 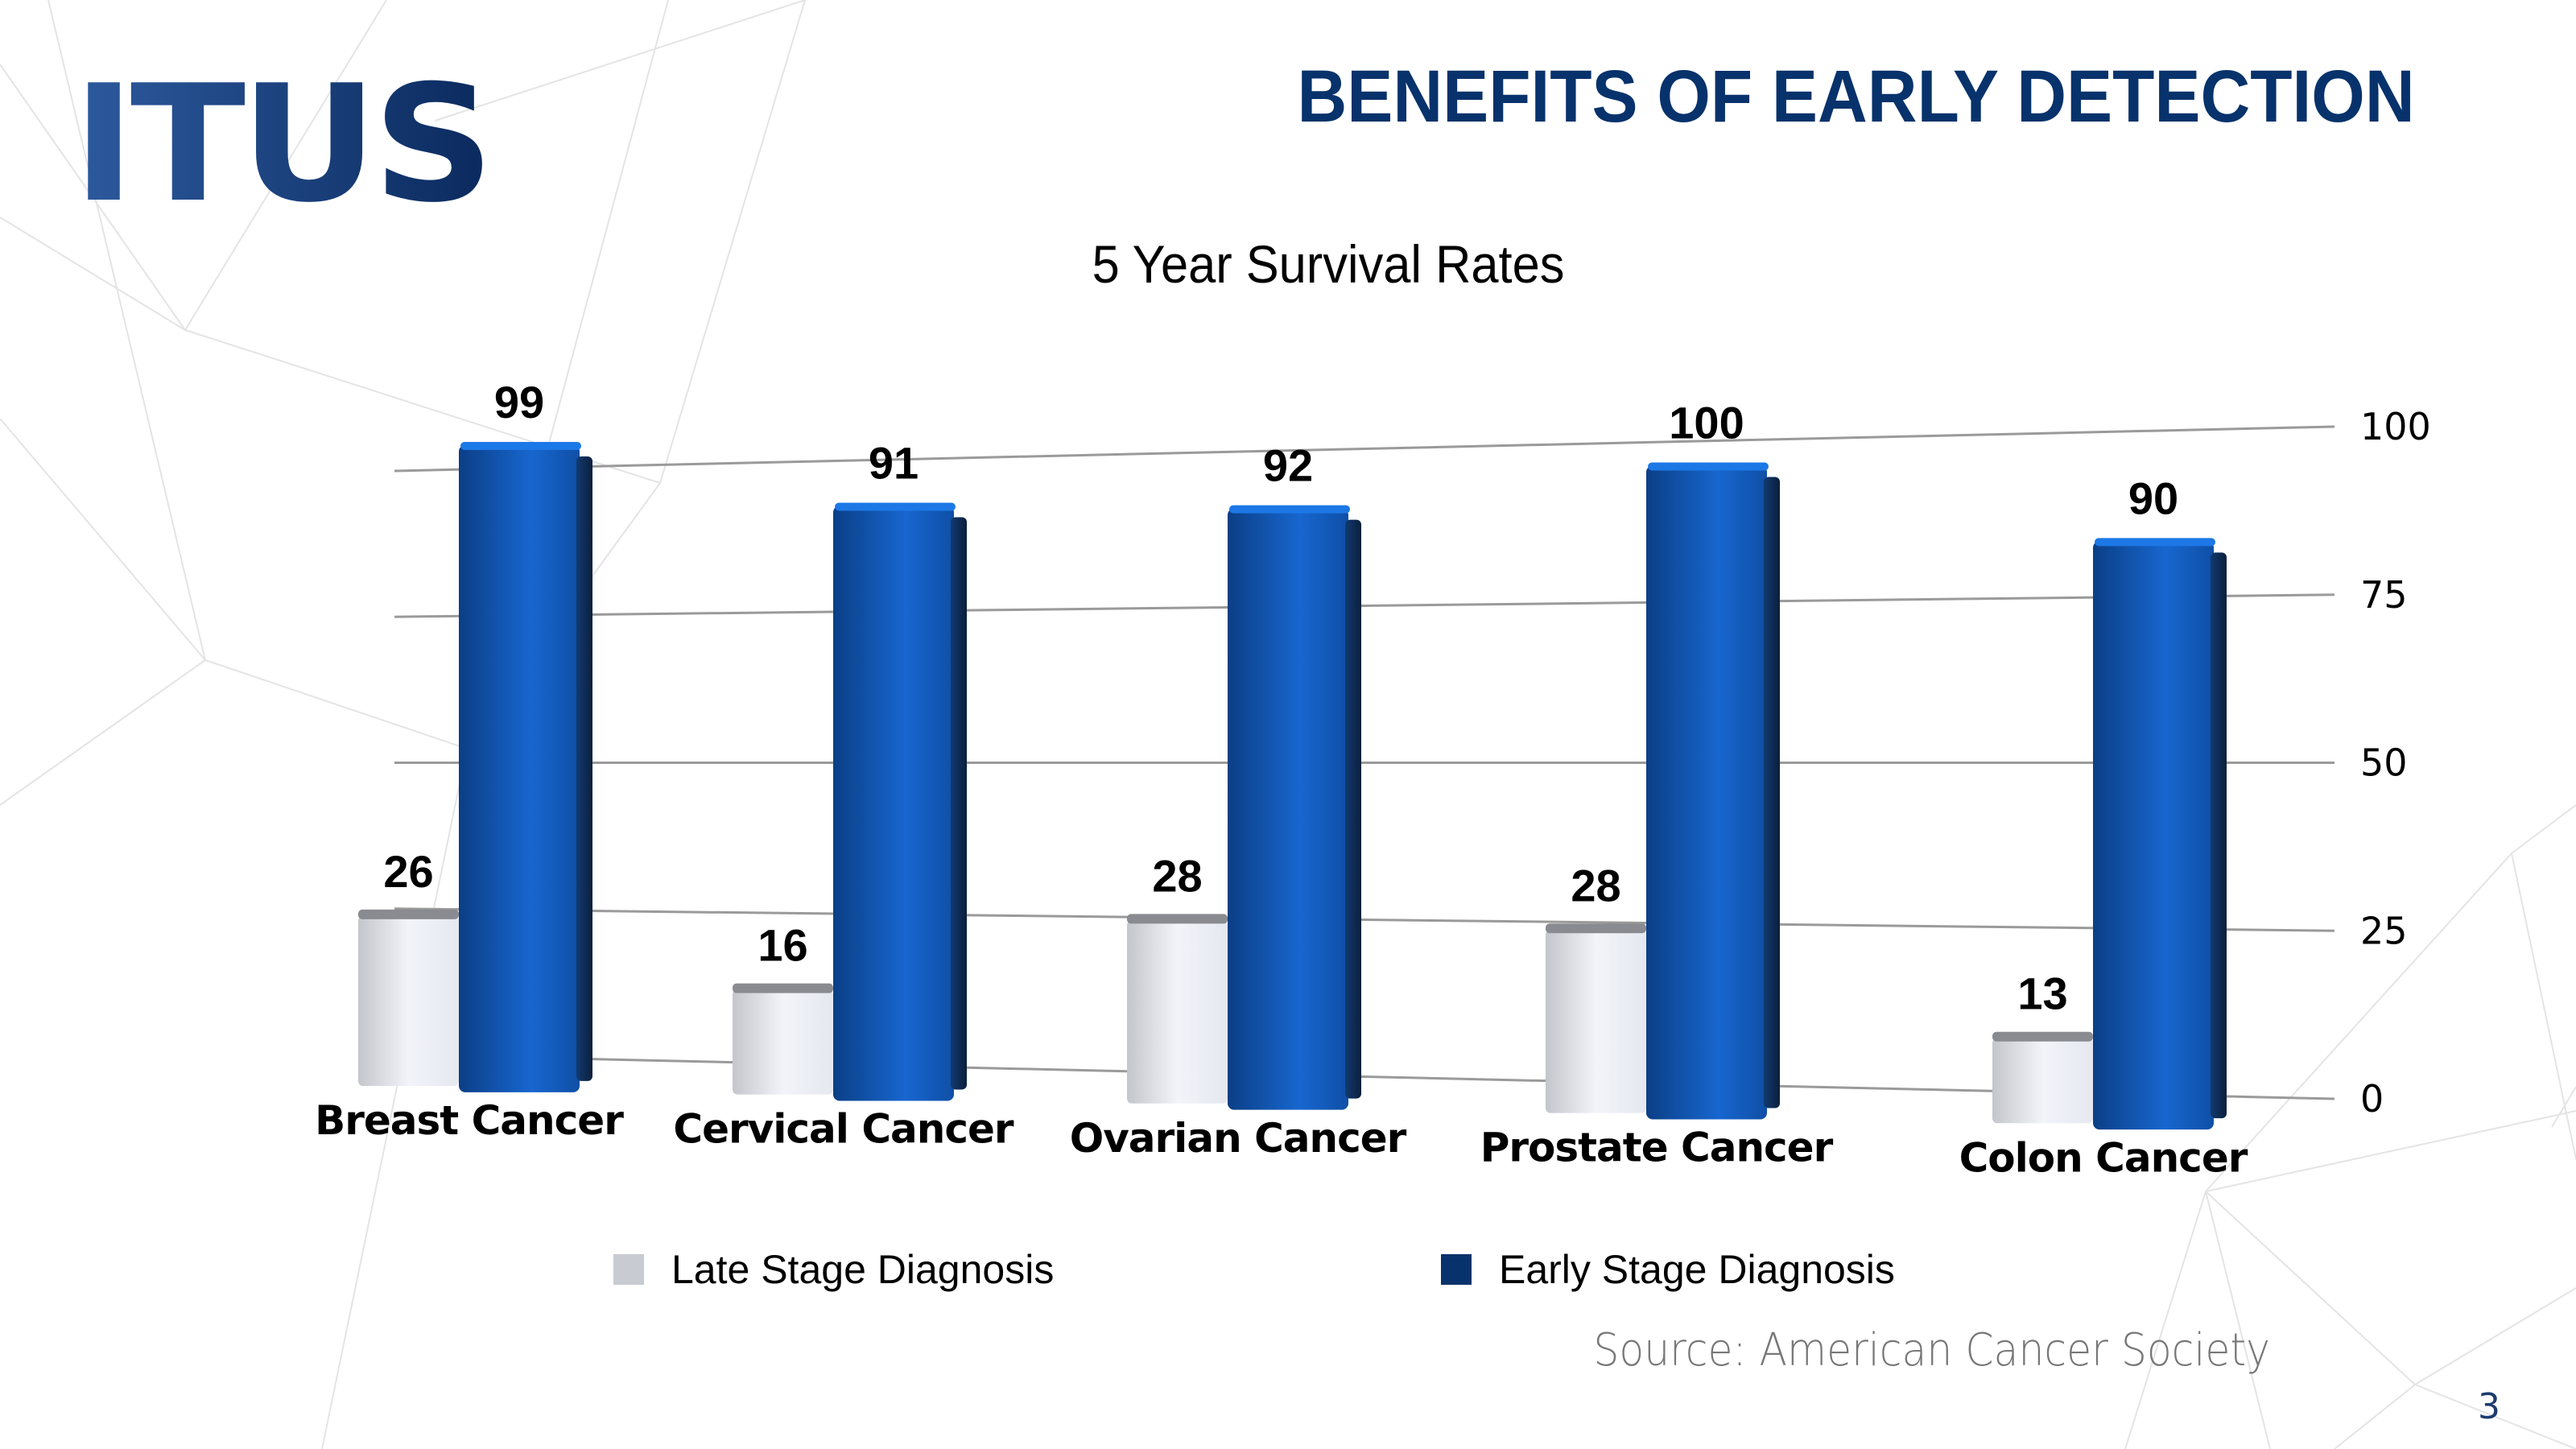 I want to click on x-category-label: Cervical Cancer, so click(x=844, y=1129).